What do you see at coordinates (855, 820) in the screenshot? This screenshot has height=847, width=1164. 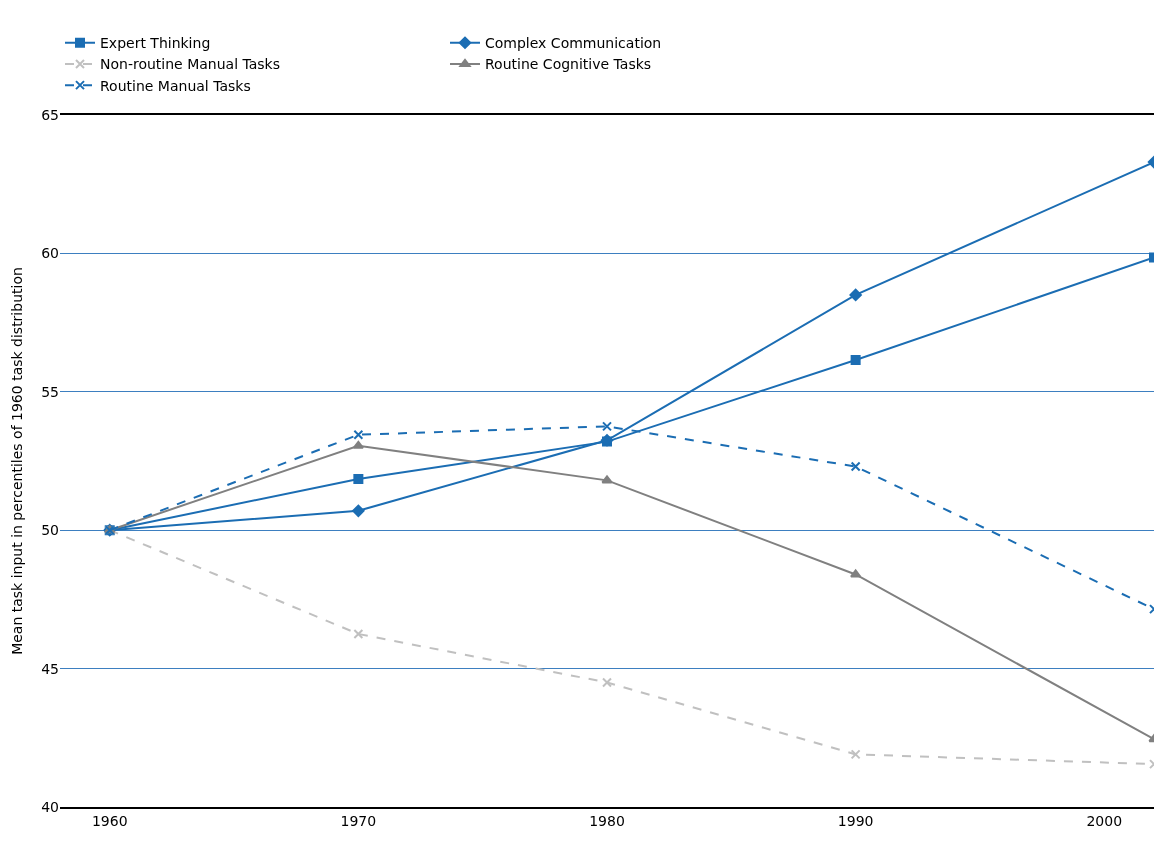 I see `x-tick-label: 1990` at bounding box center [855, 820].